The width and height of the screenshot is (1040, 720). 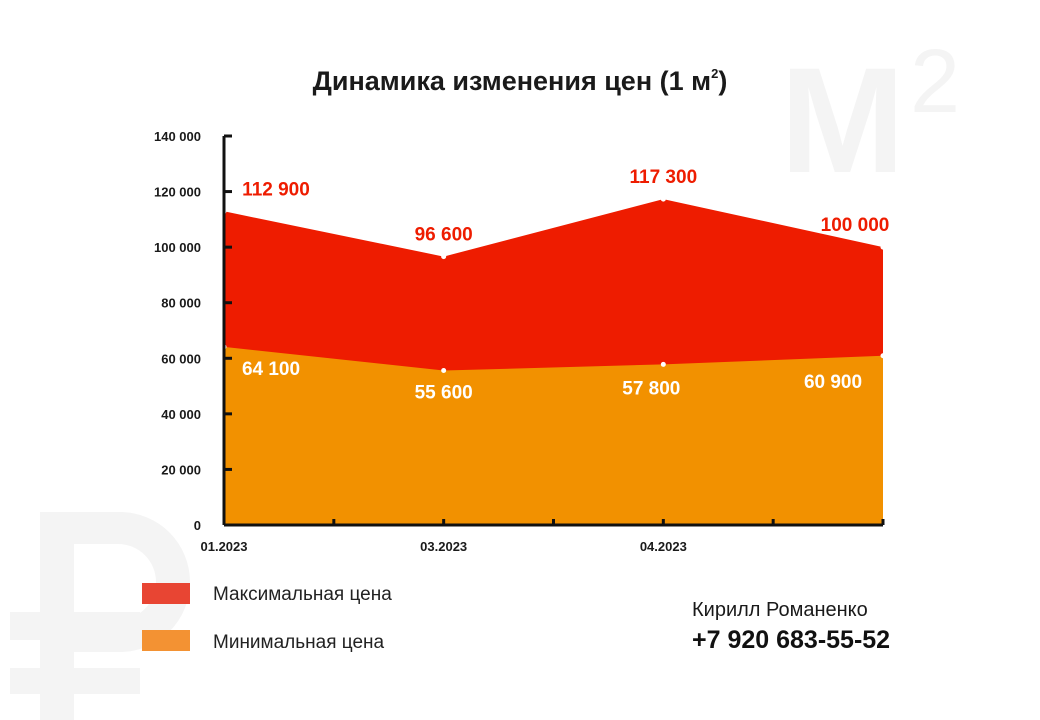 I want to click on ruble-sign-icon, so click(x=100, y=616).